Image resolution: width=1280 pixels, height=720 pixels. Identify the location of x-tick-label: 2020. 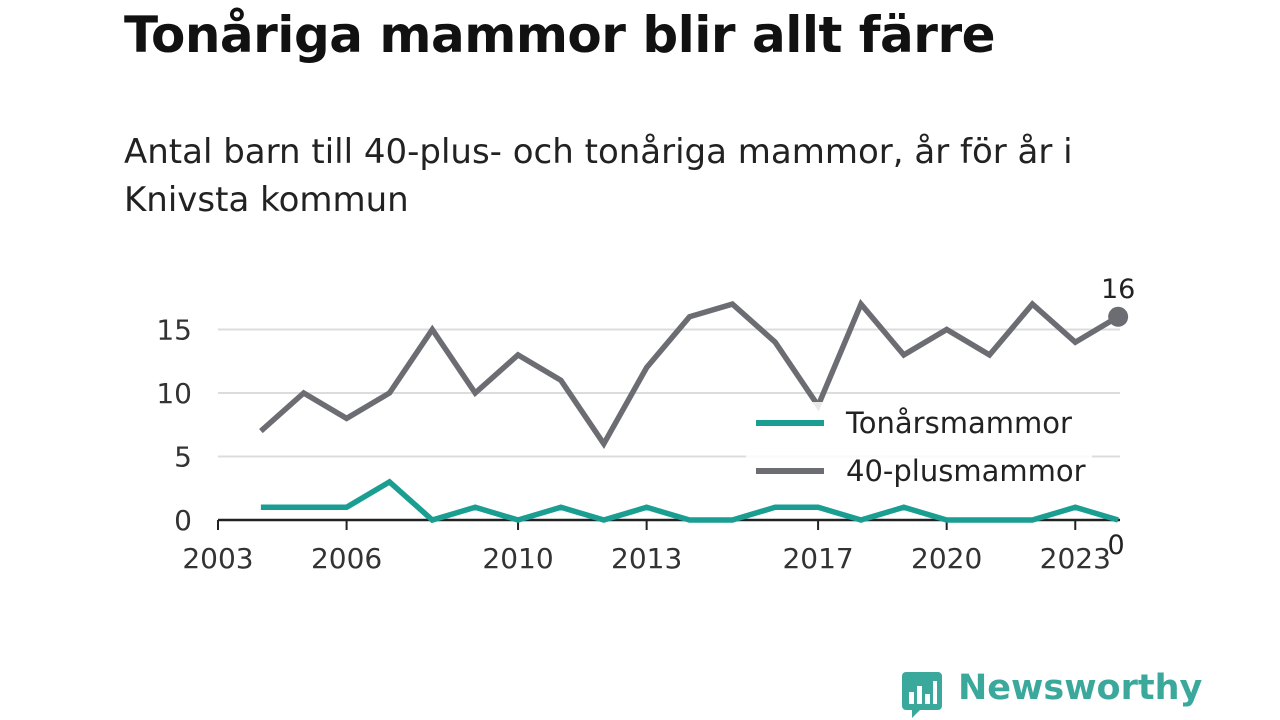
(946, 558).